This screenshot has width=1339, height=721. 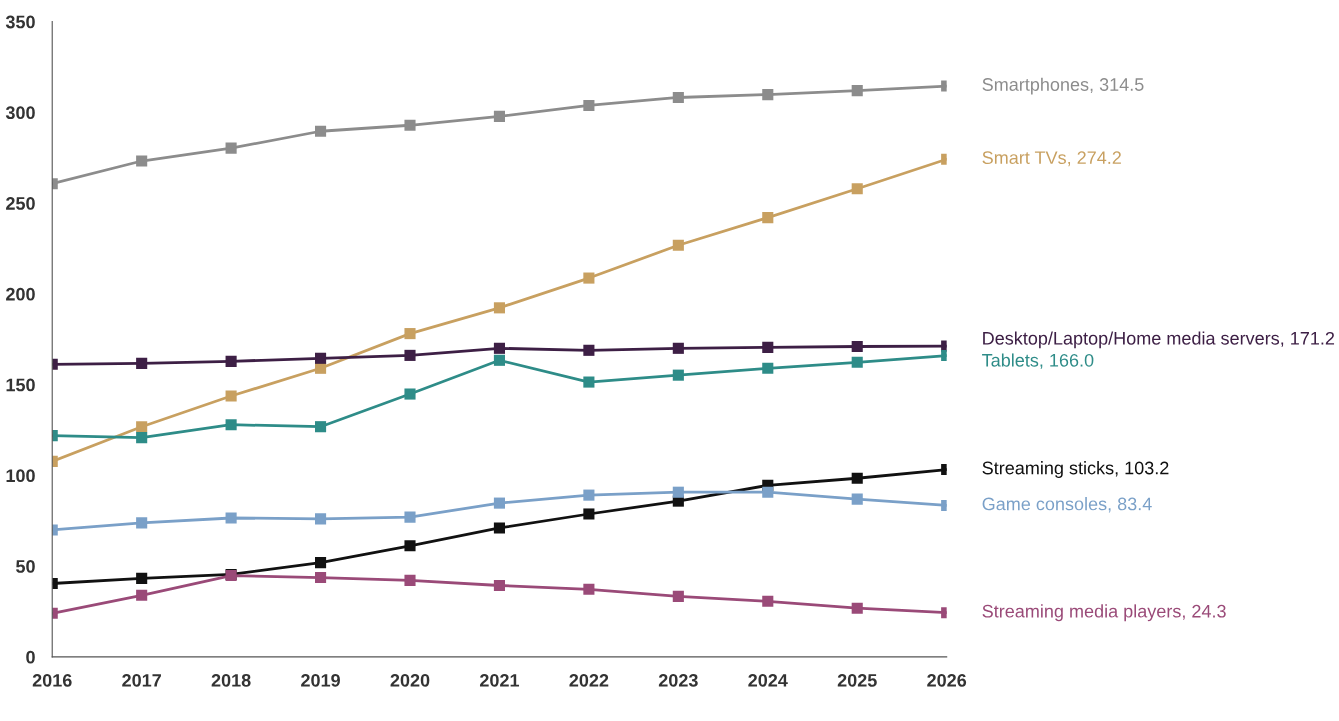 I want to click on x-tick-label: 2019, so click(x=320, y=680).